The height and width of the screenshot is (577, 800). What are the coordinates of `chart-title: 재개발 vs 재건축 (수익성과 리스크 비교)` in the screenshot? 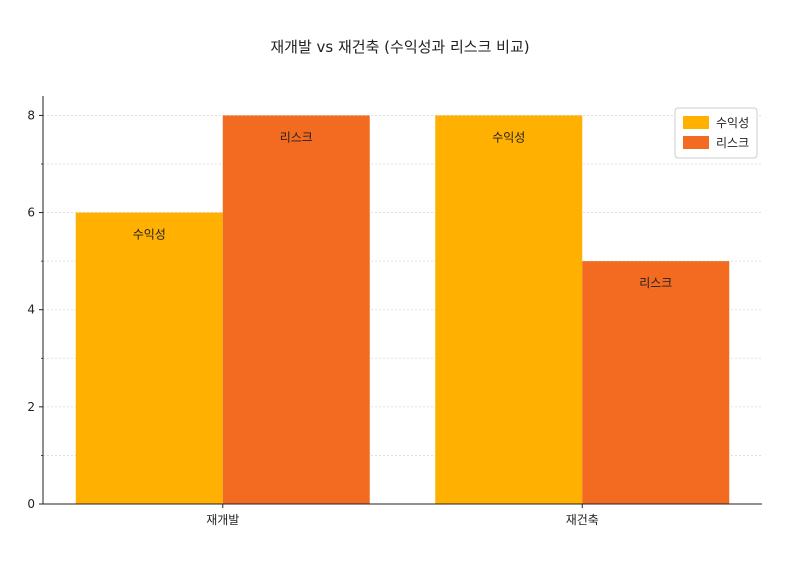 It's located at (399, 47).